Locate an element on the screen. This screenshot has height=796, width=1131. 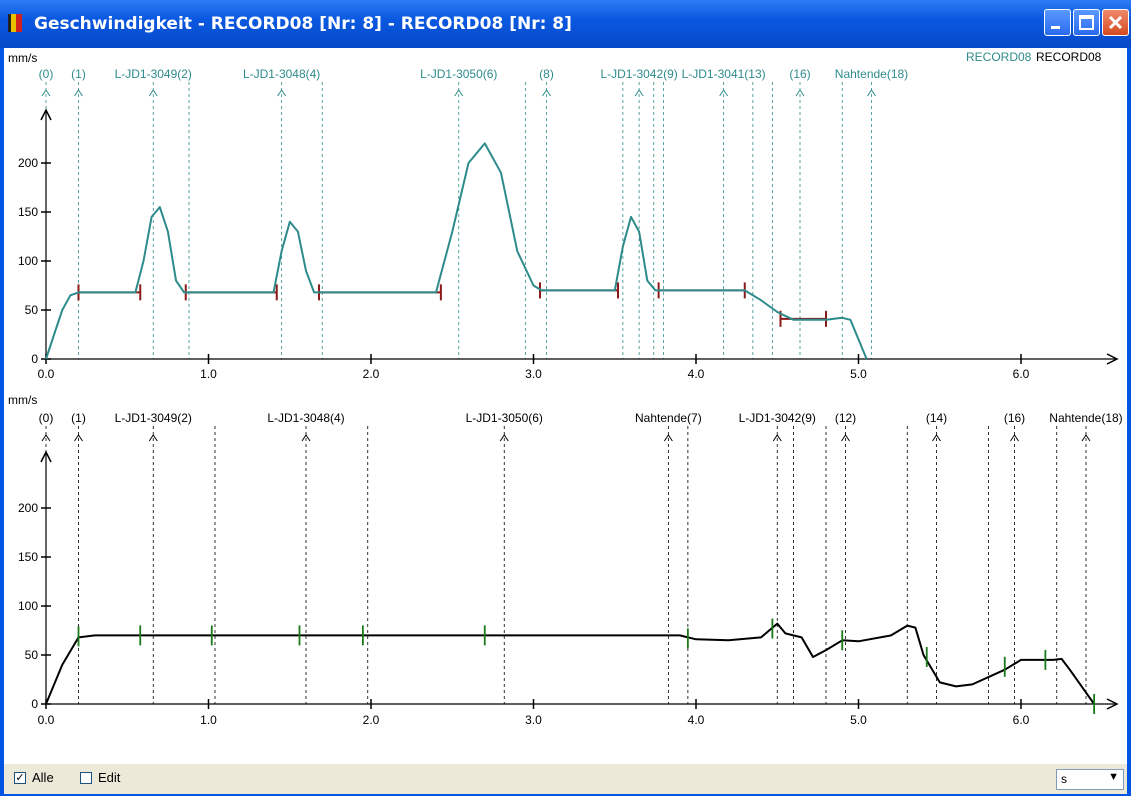
maximize-icon is located at coordinates (1086, 22).